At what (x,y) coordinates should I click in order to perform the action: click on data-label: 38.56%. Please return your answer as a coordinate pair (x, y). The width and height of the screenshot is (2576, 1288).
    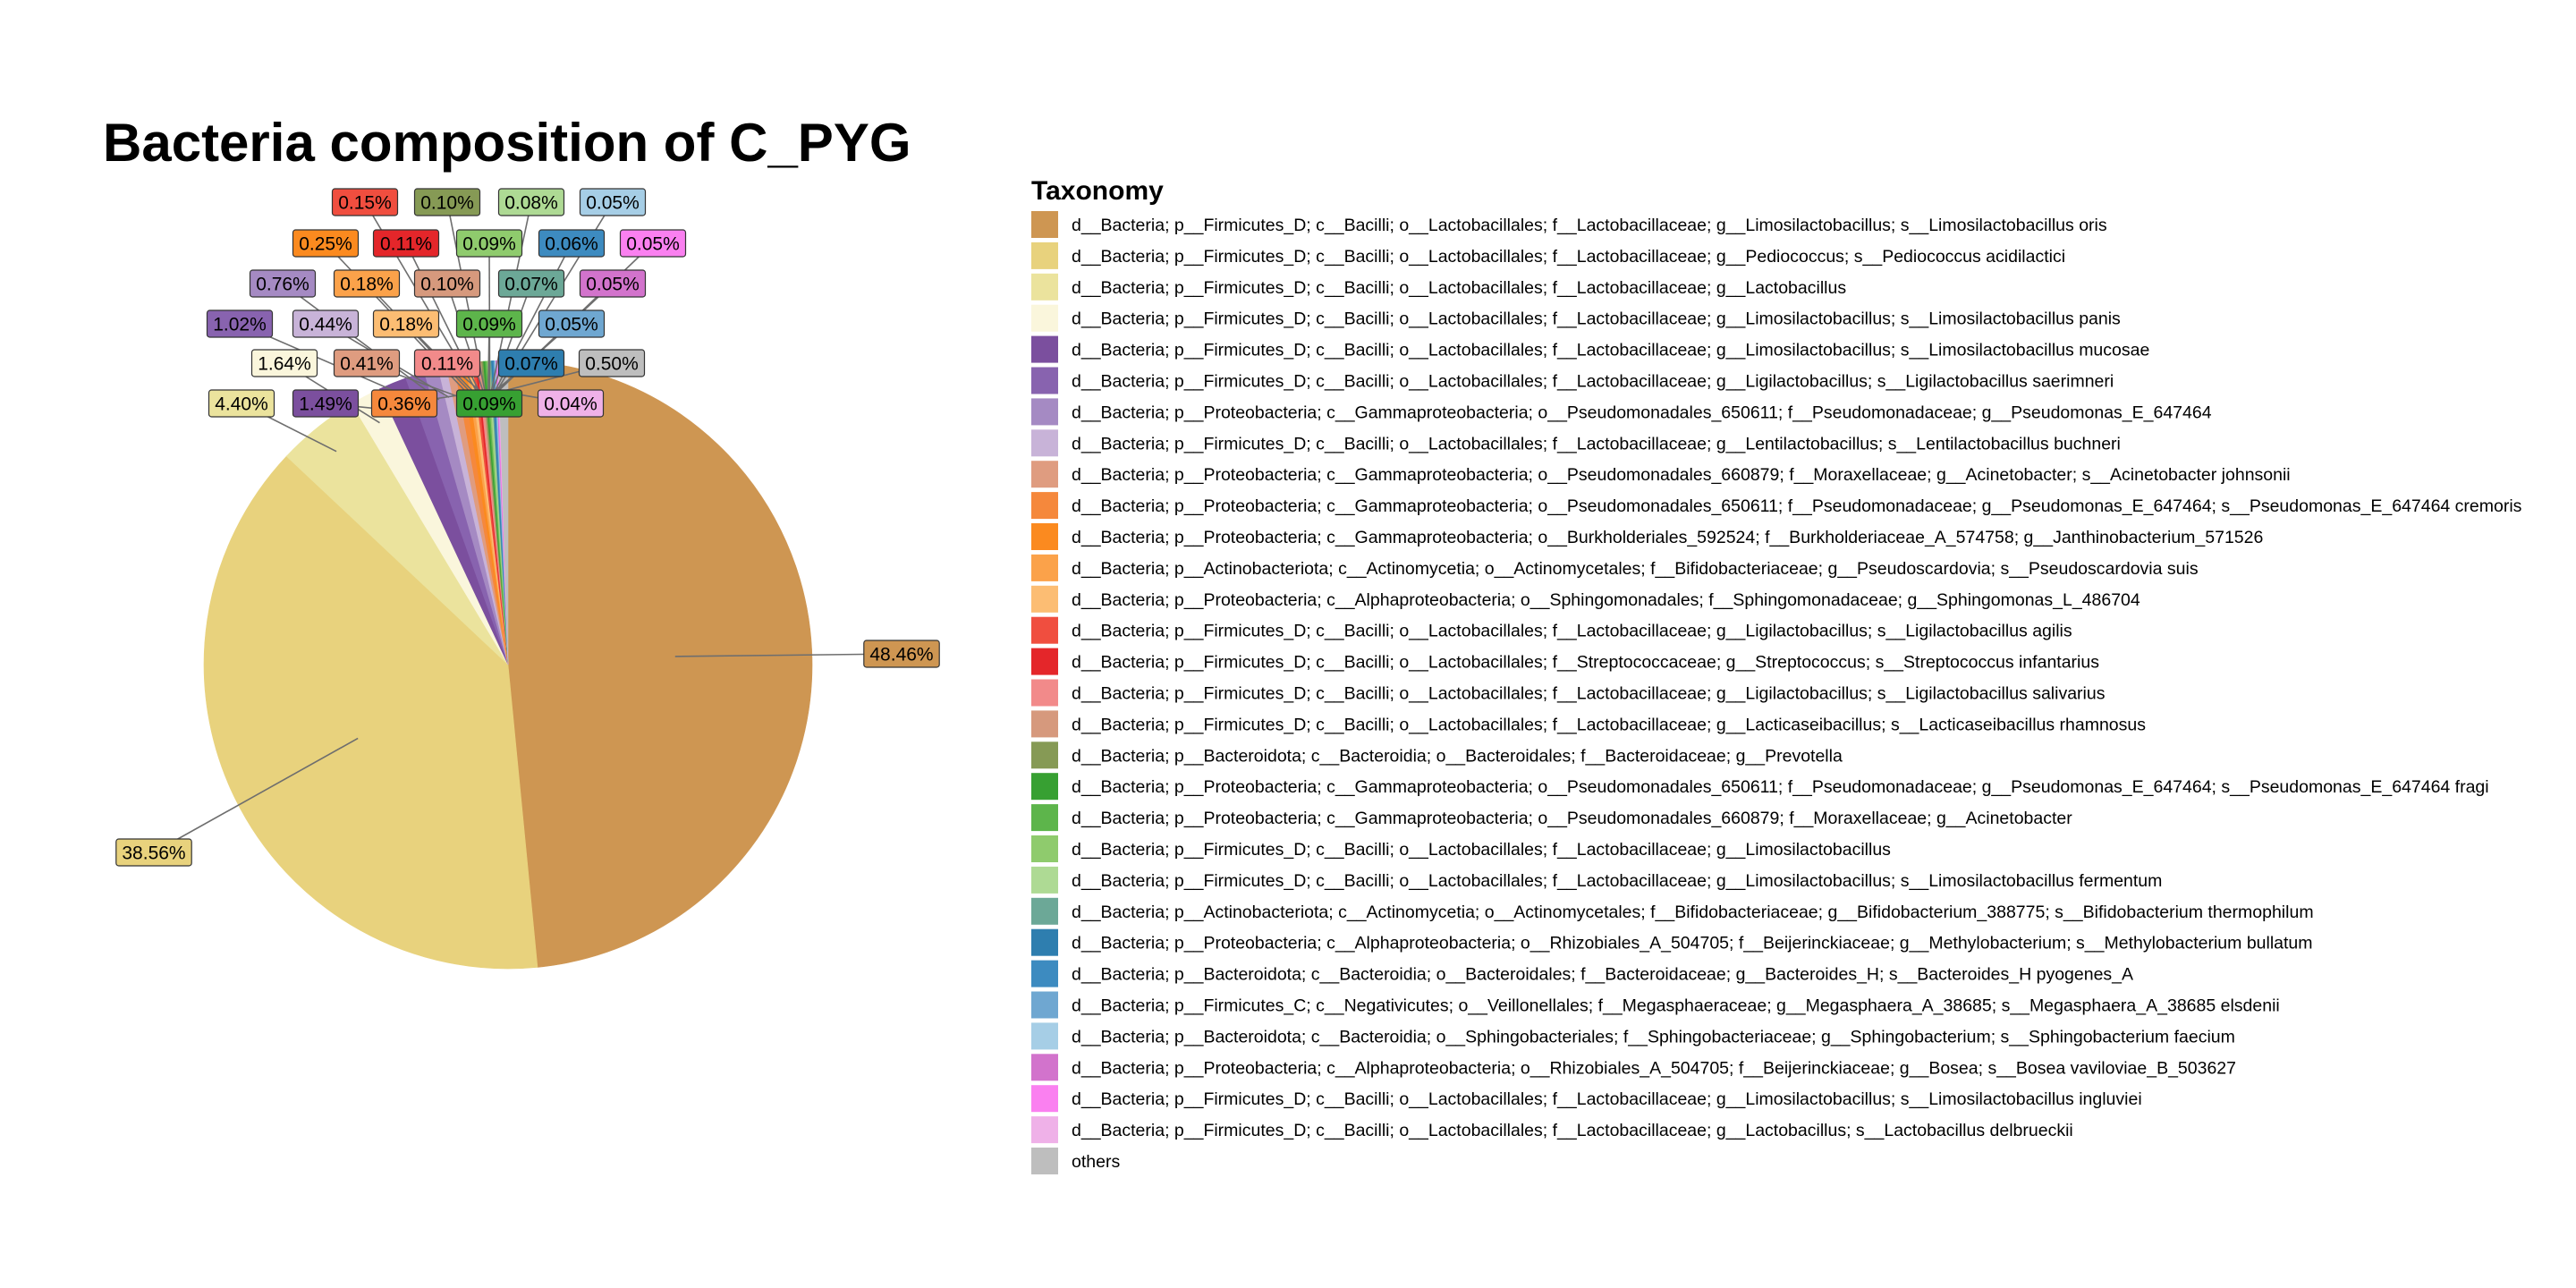
    Looking at the image, I should click on (153, 853).